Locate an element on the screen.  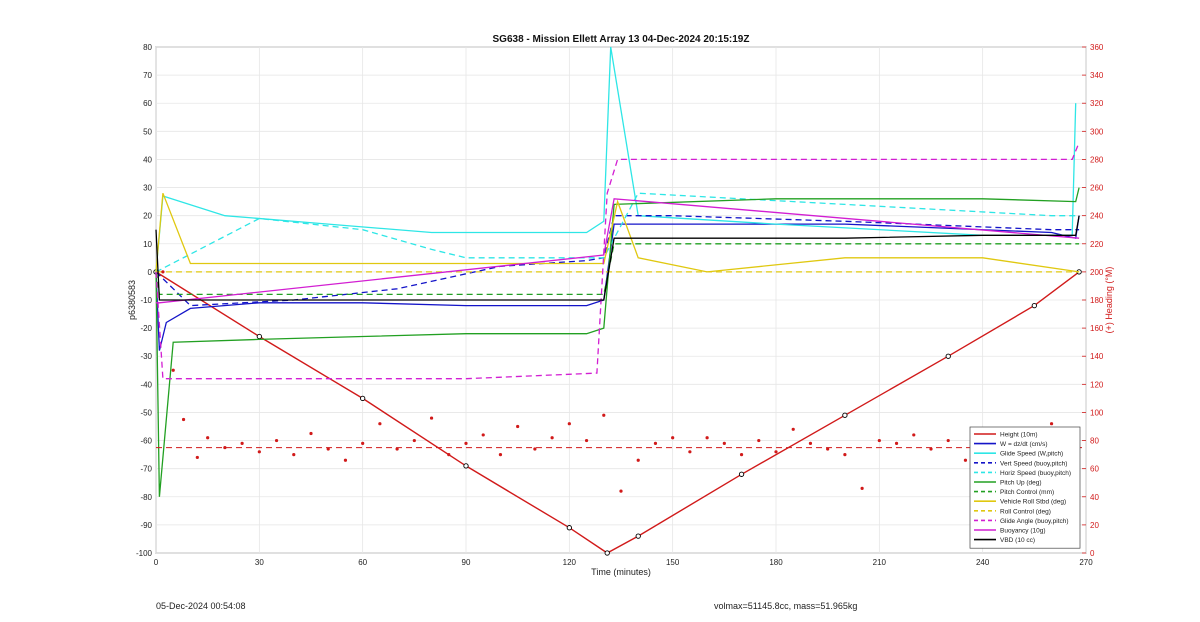
y-tick-label: 80 is located at coordinates (147, 47).